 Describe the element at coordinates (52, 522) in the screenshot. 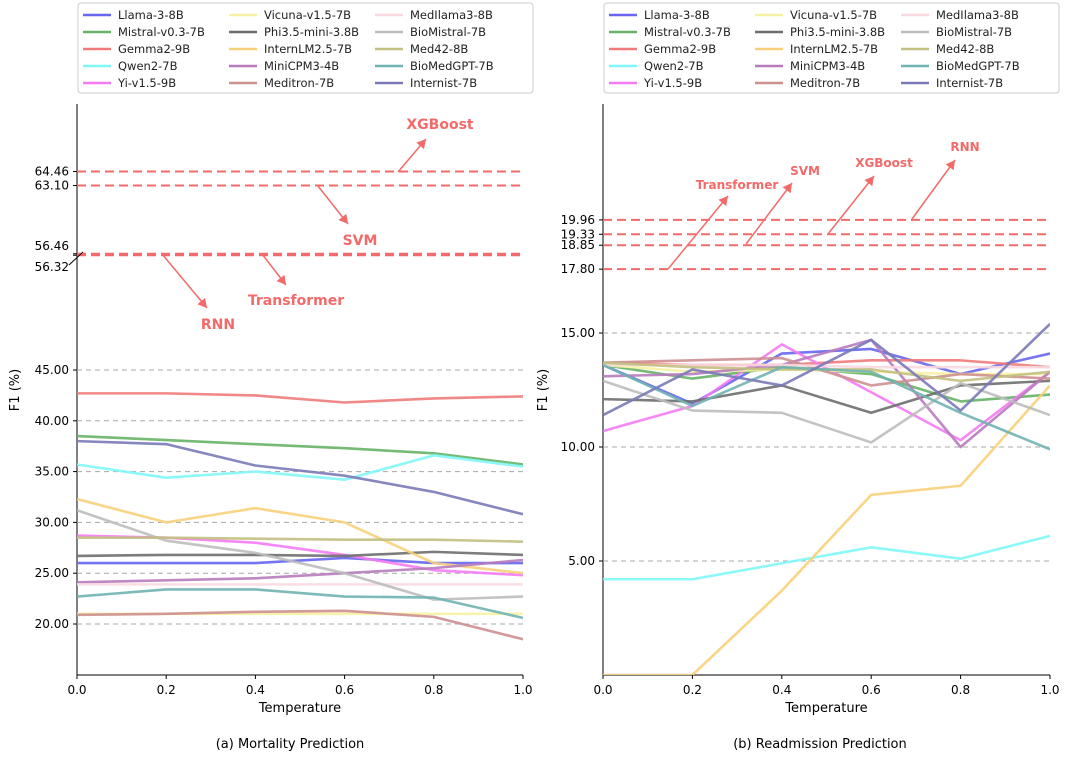

I see `y-tick-label: 30.00` at that location.